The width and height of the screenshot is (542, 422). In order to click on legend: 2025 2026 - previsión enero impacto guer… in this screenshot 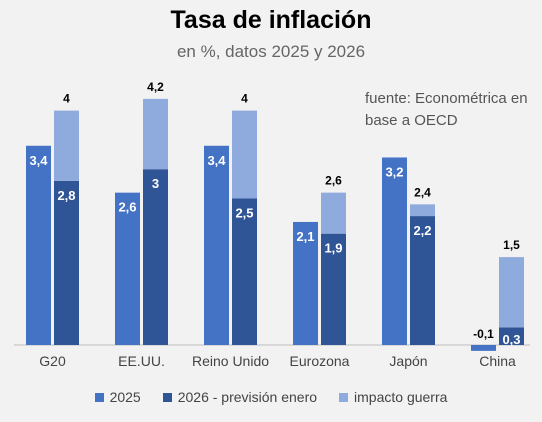, I will do `click(271, 397)`.